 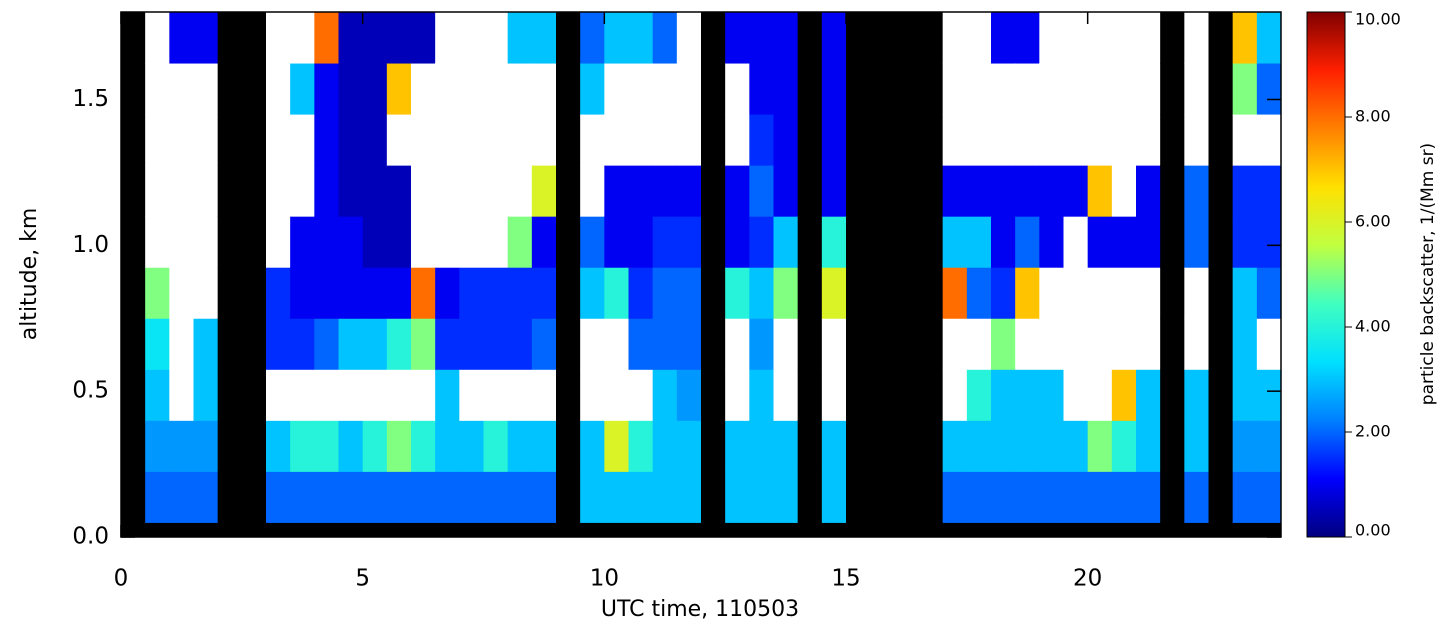 I want to click on colorbar-tick-label: 0.00, so click(x=1373, y=530).